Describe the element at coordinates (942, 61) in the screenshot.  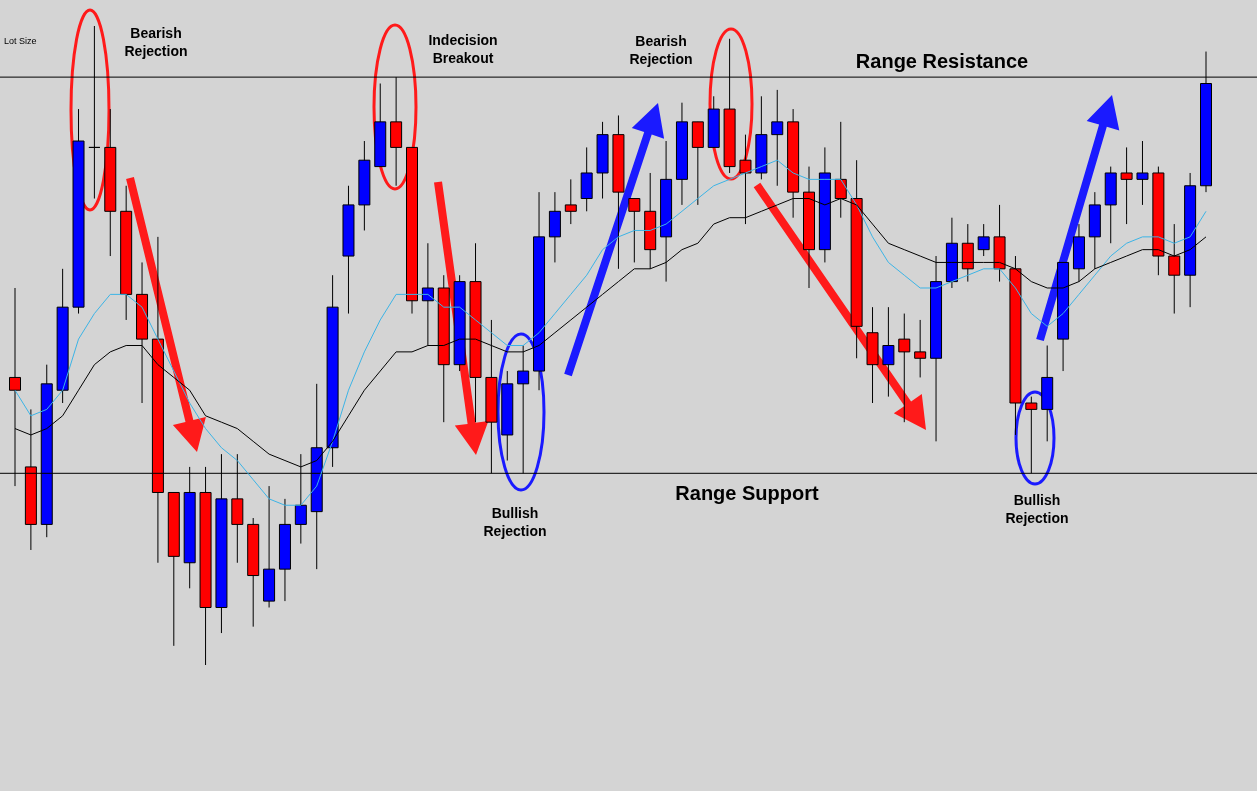
I see `ref-line-label: Range Resistance` at that location.